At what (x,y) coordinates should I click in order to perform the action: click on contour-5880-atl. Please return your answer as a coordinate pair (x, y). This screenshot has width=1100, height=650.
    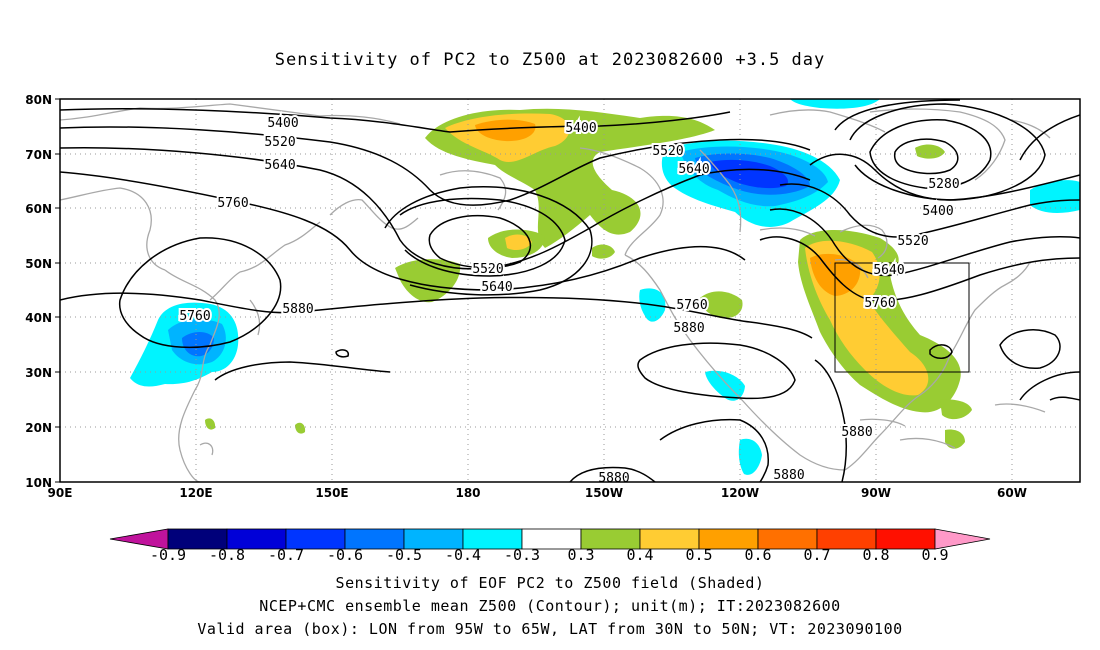
    Looking at the image, I should click on (1030, 349).